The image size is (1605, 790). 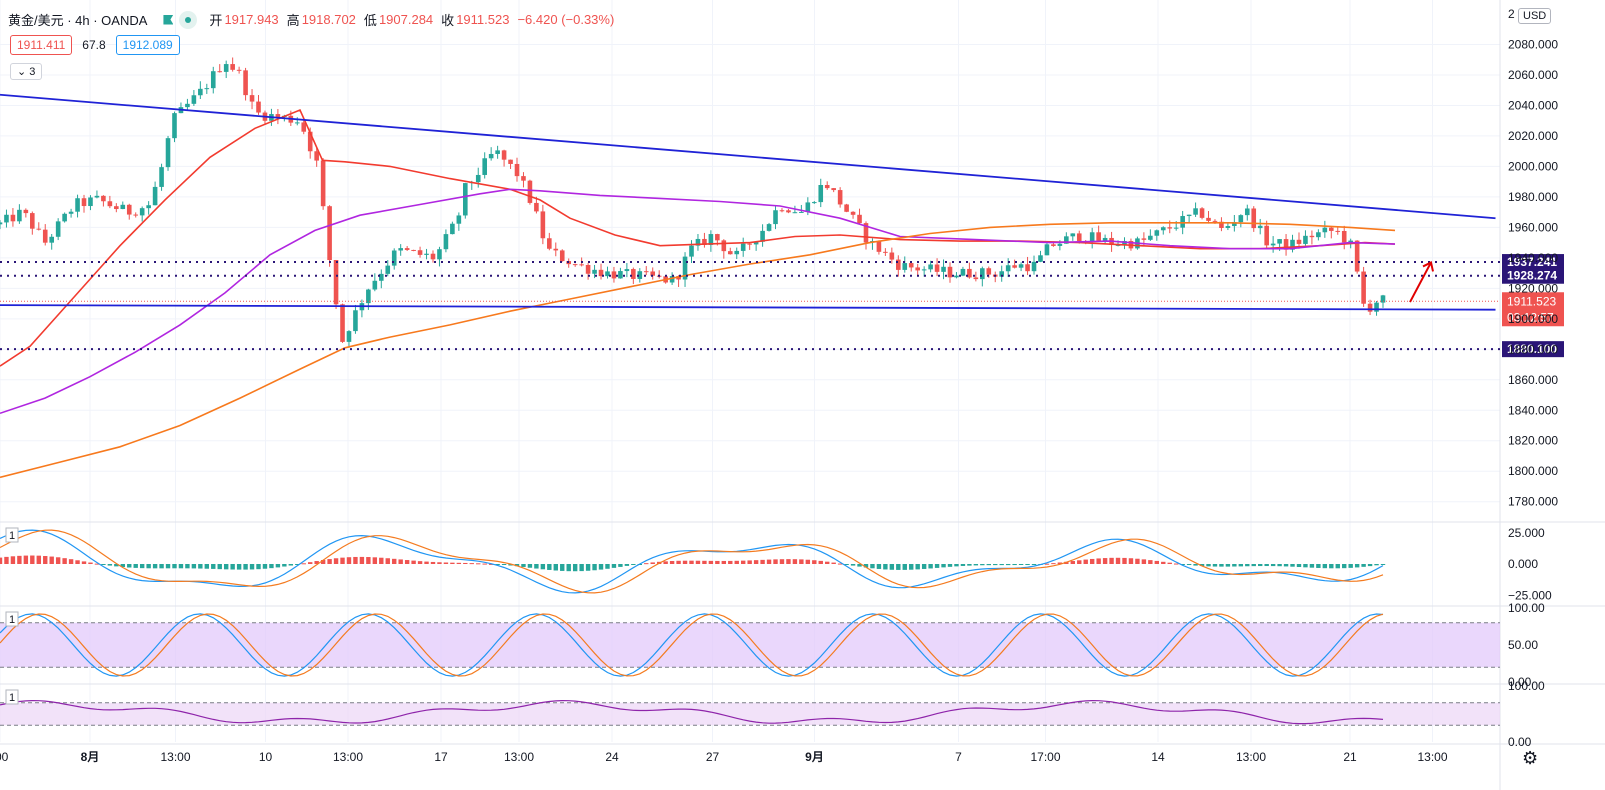 I want to click on y-tick-label: 1840.000, so click(x=1533, y=410).